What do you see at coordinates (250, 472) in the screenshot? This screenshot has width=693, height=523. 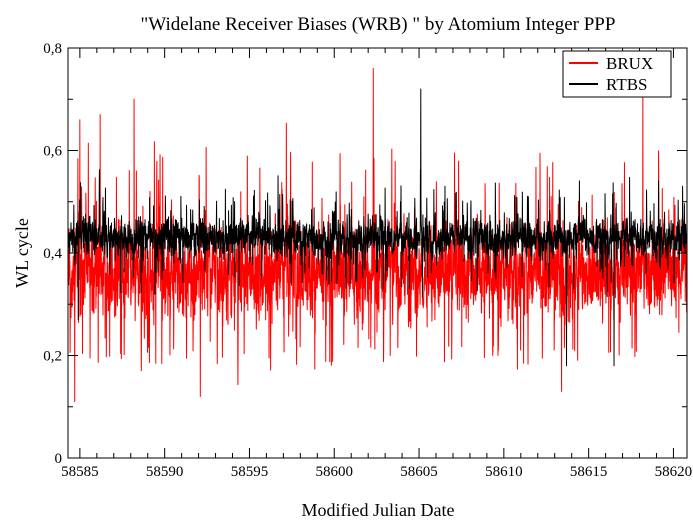 I see `x-tick-label: 58595` at bounding box center [250, 472].